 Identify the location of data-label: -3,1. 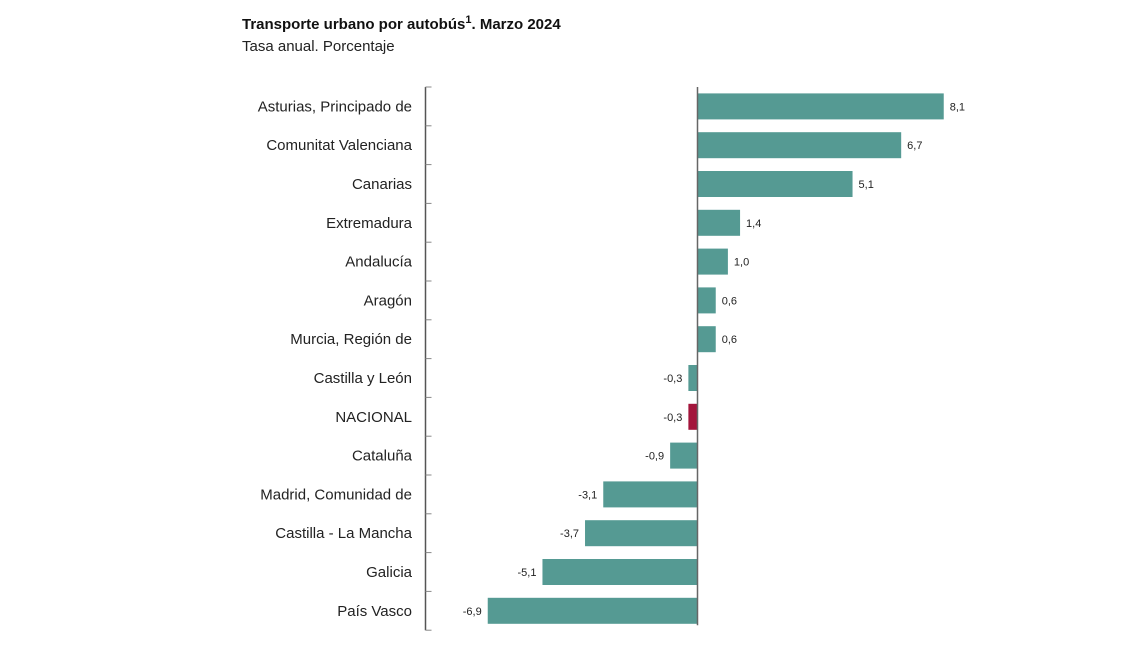
(587, 495).